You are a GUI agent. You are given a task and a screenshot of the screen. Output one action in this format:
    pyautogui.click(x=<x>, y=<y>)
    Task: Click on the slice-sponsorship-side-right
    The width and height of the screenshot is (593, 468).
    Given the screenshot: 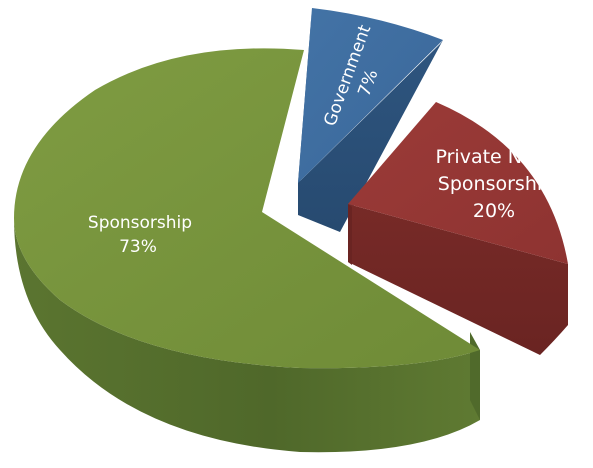 What is the action you would take?
    pyautogui.click(x=475, y=376)
    